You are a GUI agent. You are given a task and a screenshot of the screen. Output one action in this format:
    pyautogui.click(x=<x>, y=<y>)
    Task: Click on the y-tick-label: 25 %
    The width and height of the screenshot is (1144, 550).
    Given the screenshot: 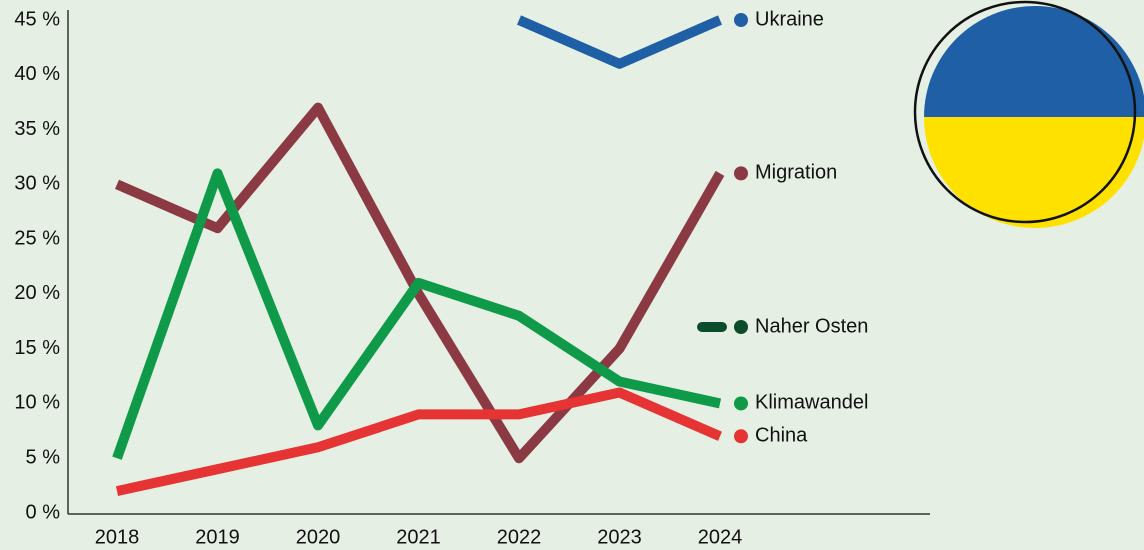 What is the action you would take?
    pyautogui.click(x=37, y=238)
    